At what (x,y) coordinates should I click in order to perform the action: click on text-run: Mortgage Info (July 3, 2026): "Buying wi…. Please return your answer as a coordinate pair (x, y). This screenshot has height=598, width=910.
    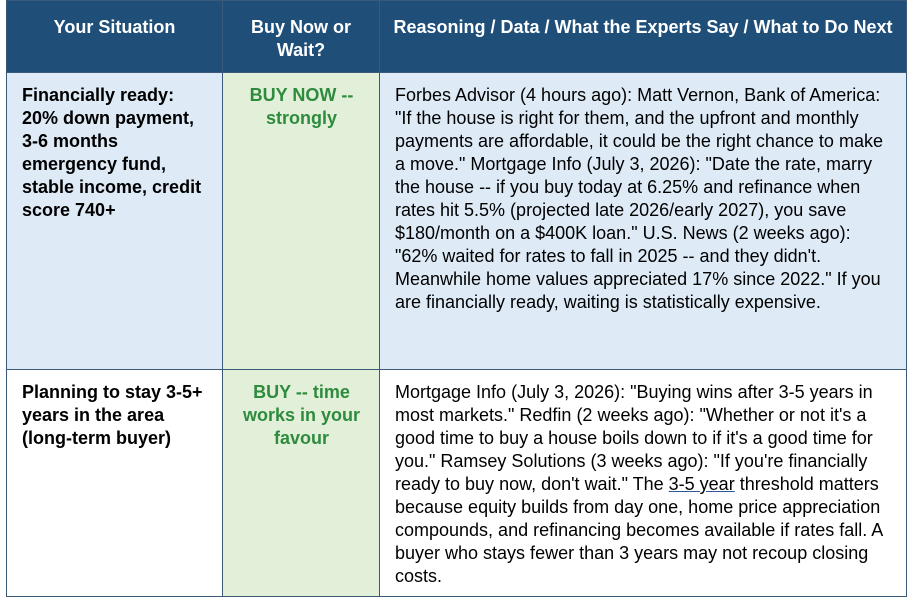
    Looking at the image, I should click on (634, 438).